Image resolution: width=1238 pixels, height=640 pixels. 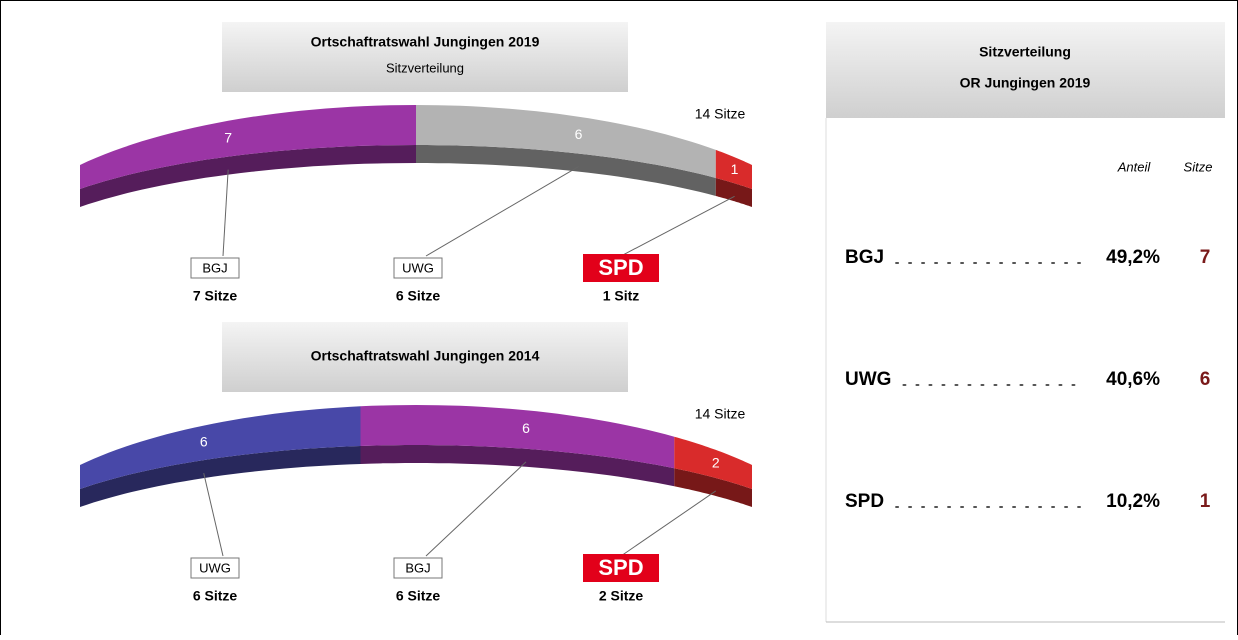 I want to click on share: 10,2%, so click(x=1133, y=501).